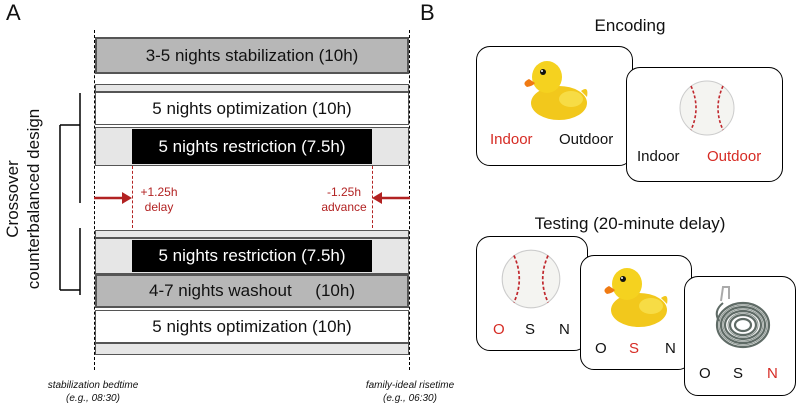  I want to click on encoding-baseball-right-label: Outdoor, so click(734, 156).